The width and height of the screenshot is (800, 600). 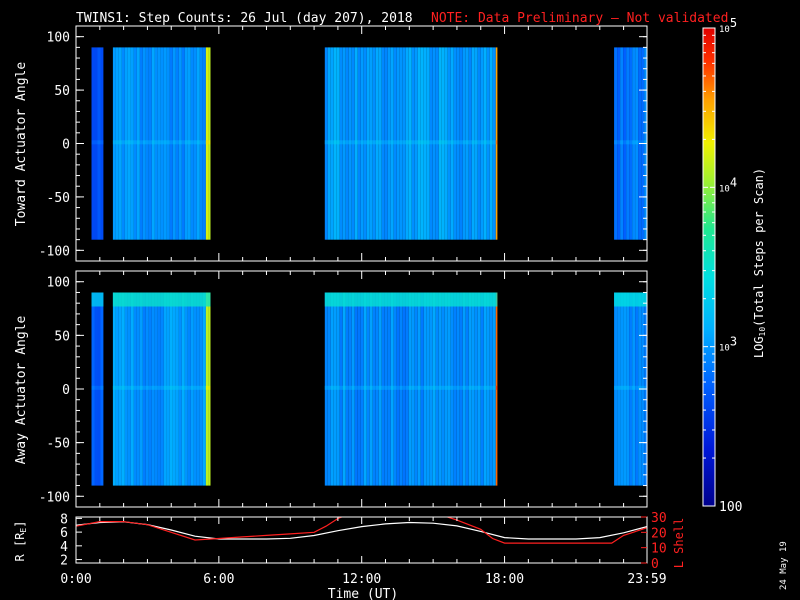 I want to click on colorbar-tick-exp: 4, so click(x=733, y=182).